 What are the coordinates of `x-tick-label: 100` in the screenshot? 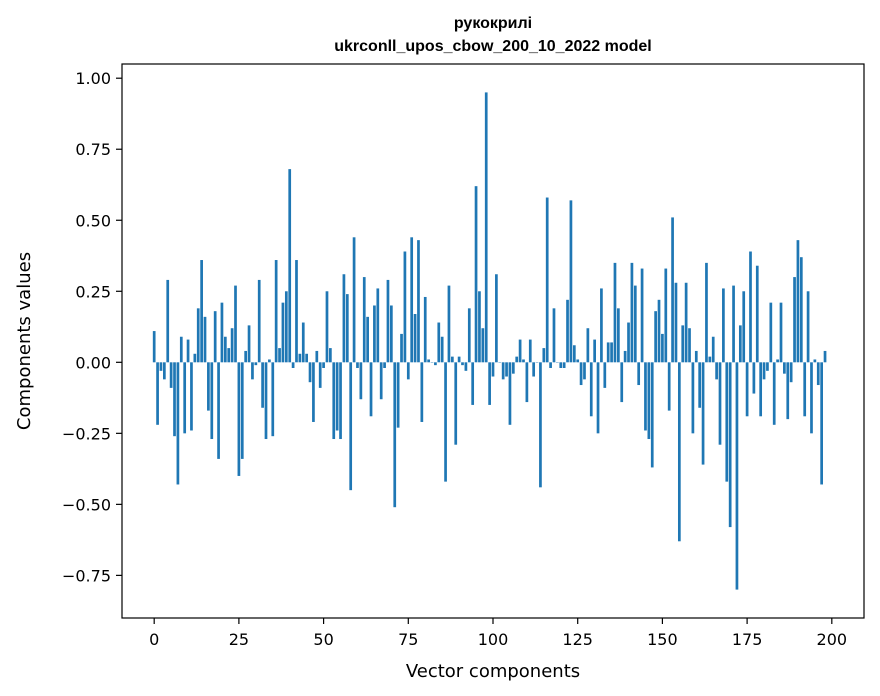 It's located at (493, 639).